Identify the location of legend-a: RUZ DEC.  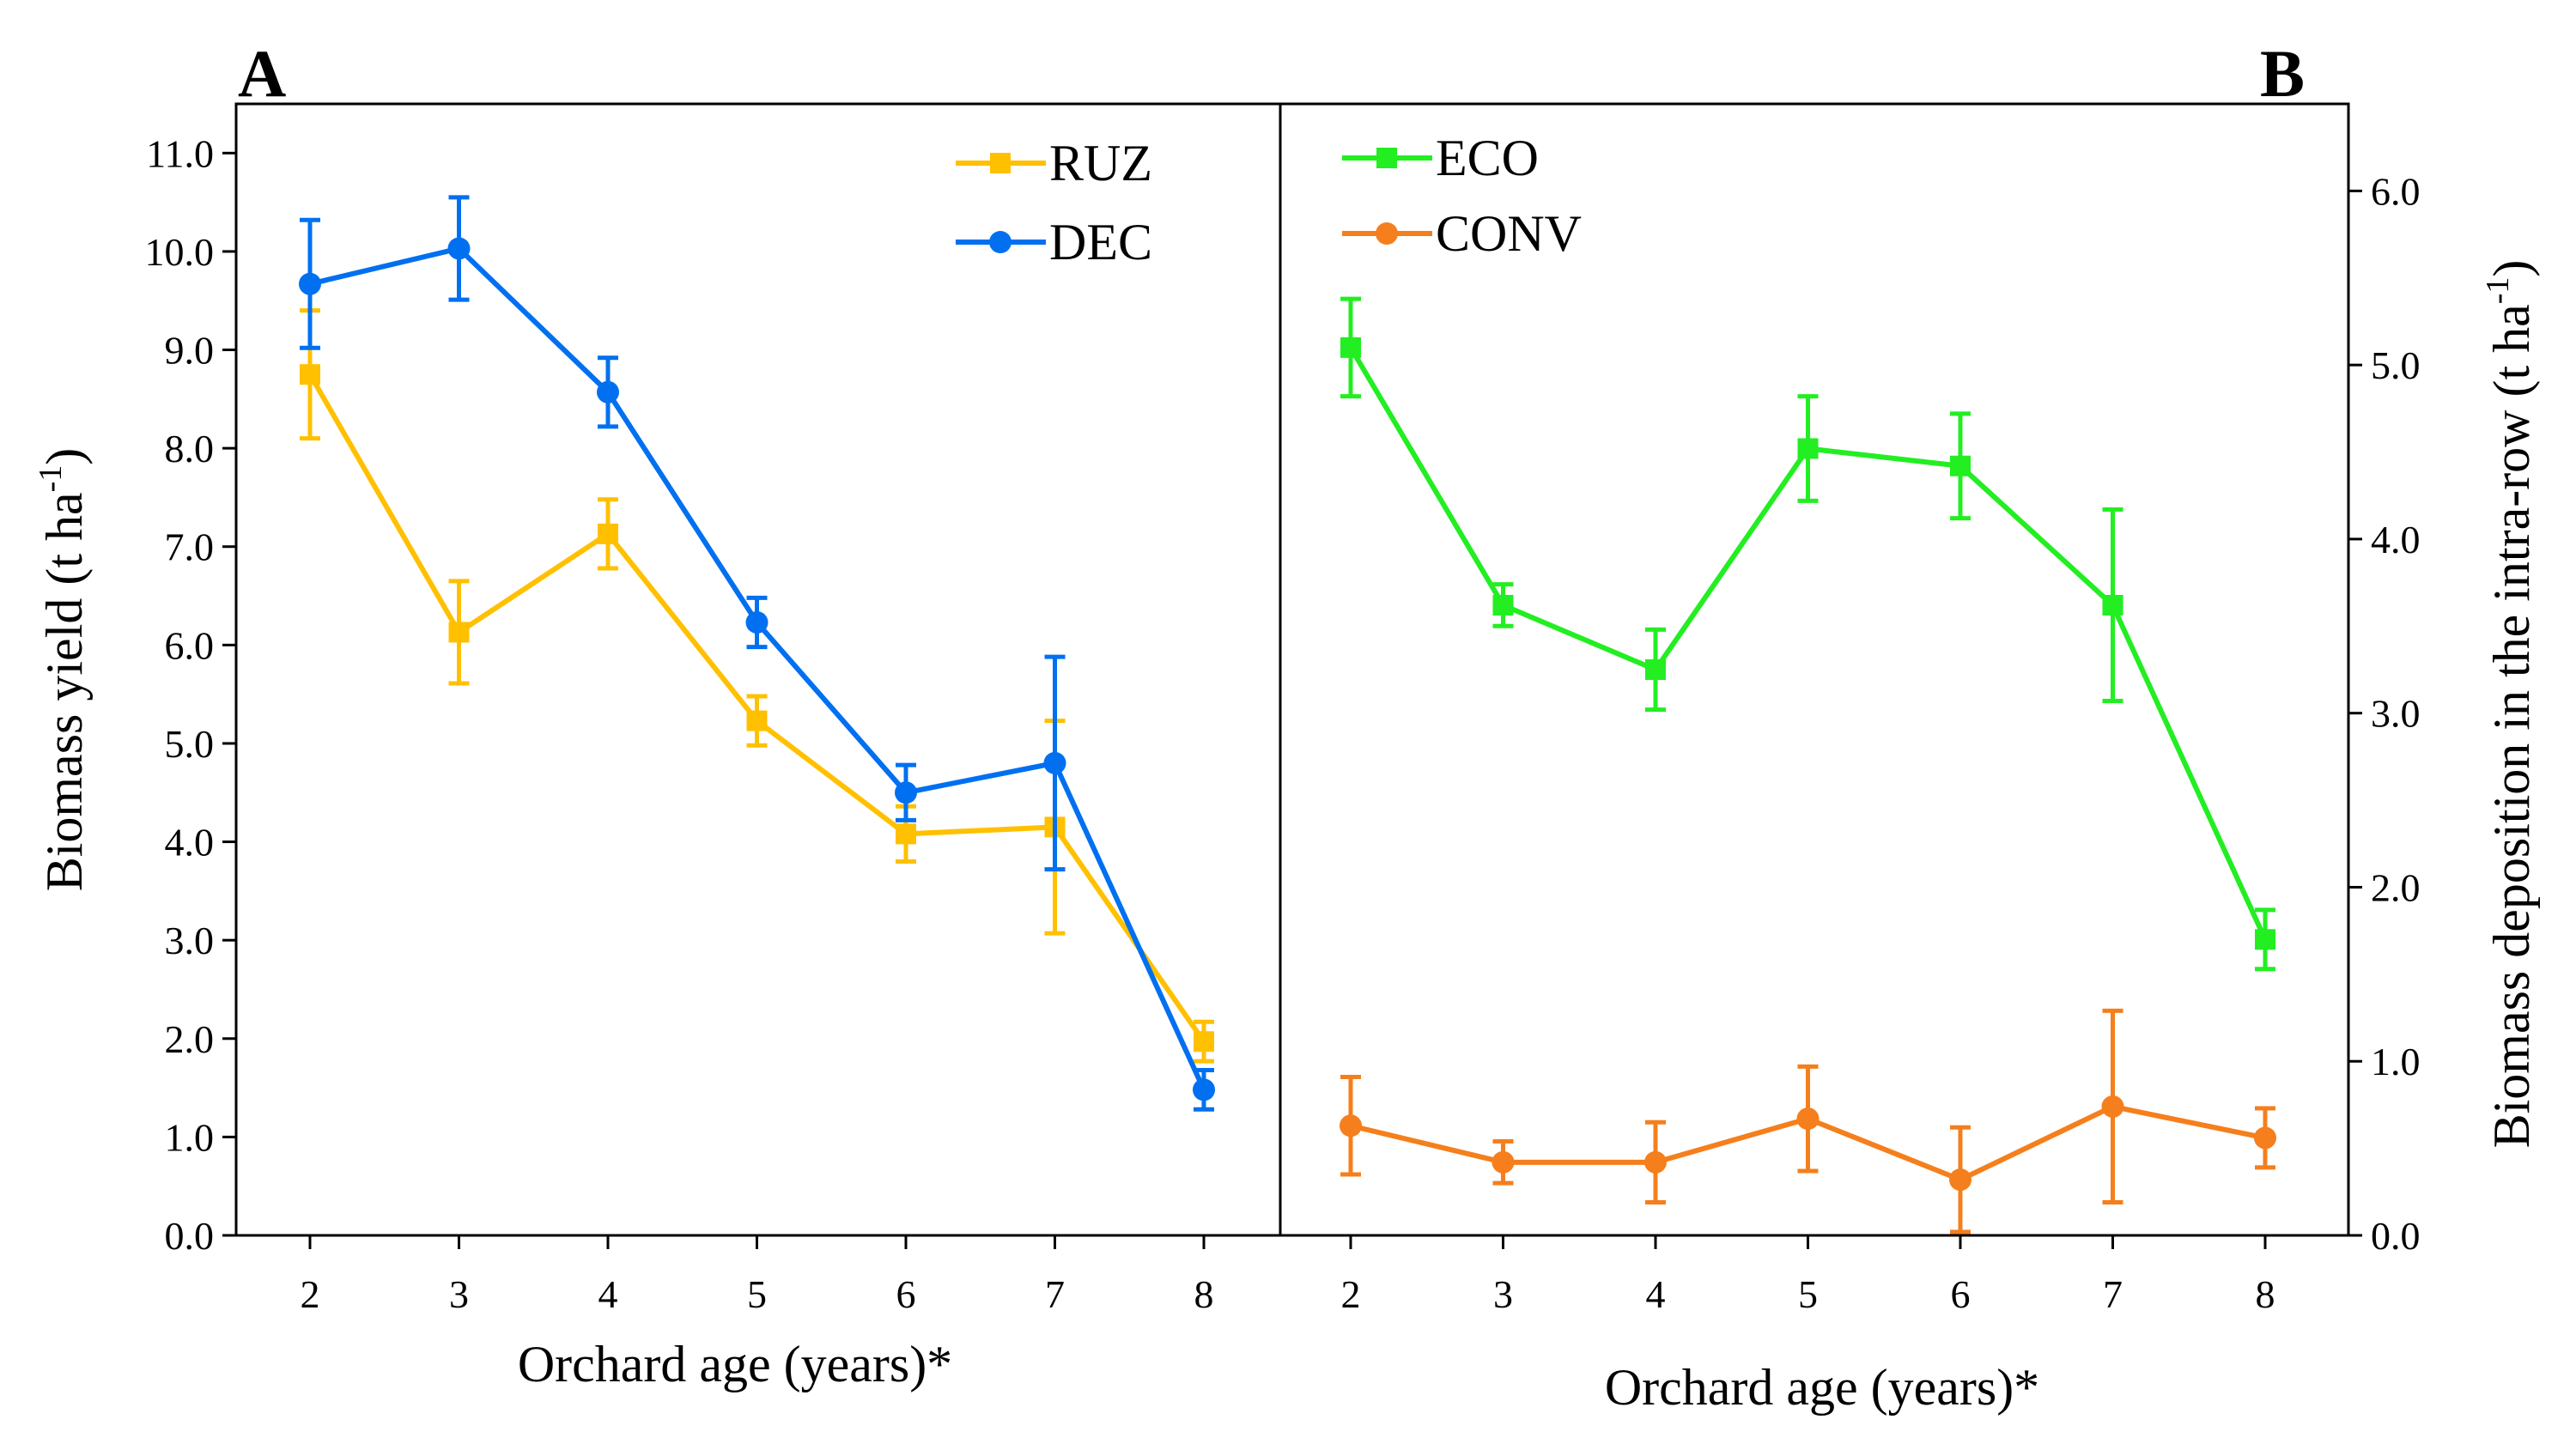
(1054, 203).